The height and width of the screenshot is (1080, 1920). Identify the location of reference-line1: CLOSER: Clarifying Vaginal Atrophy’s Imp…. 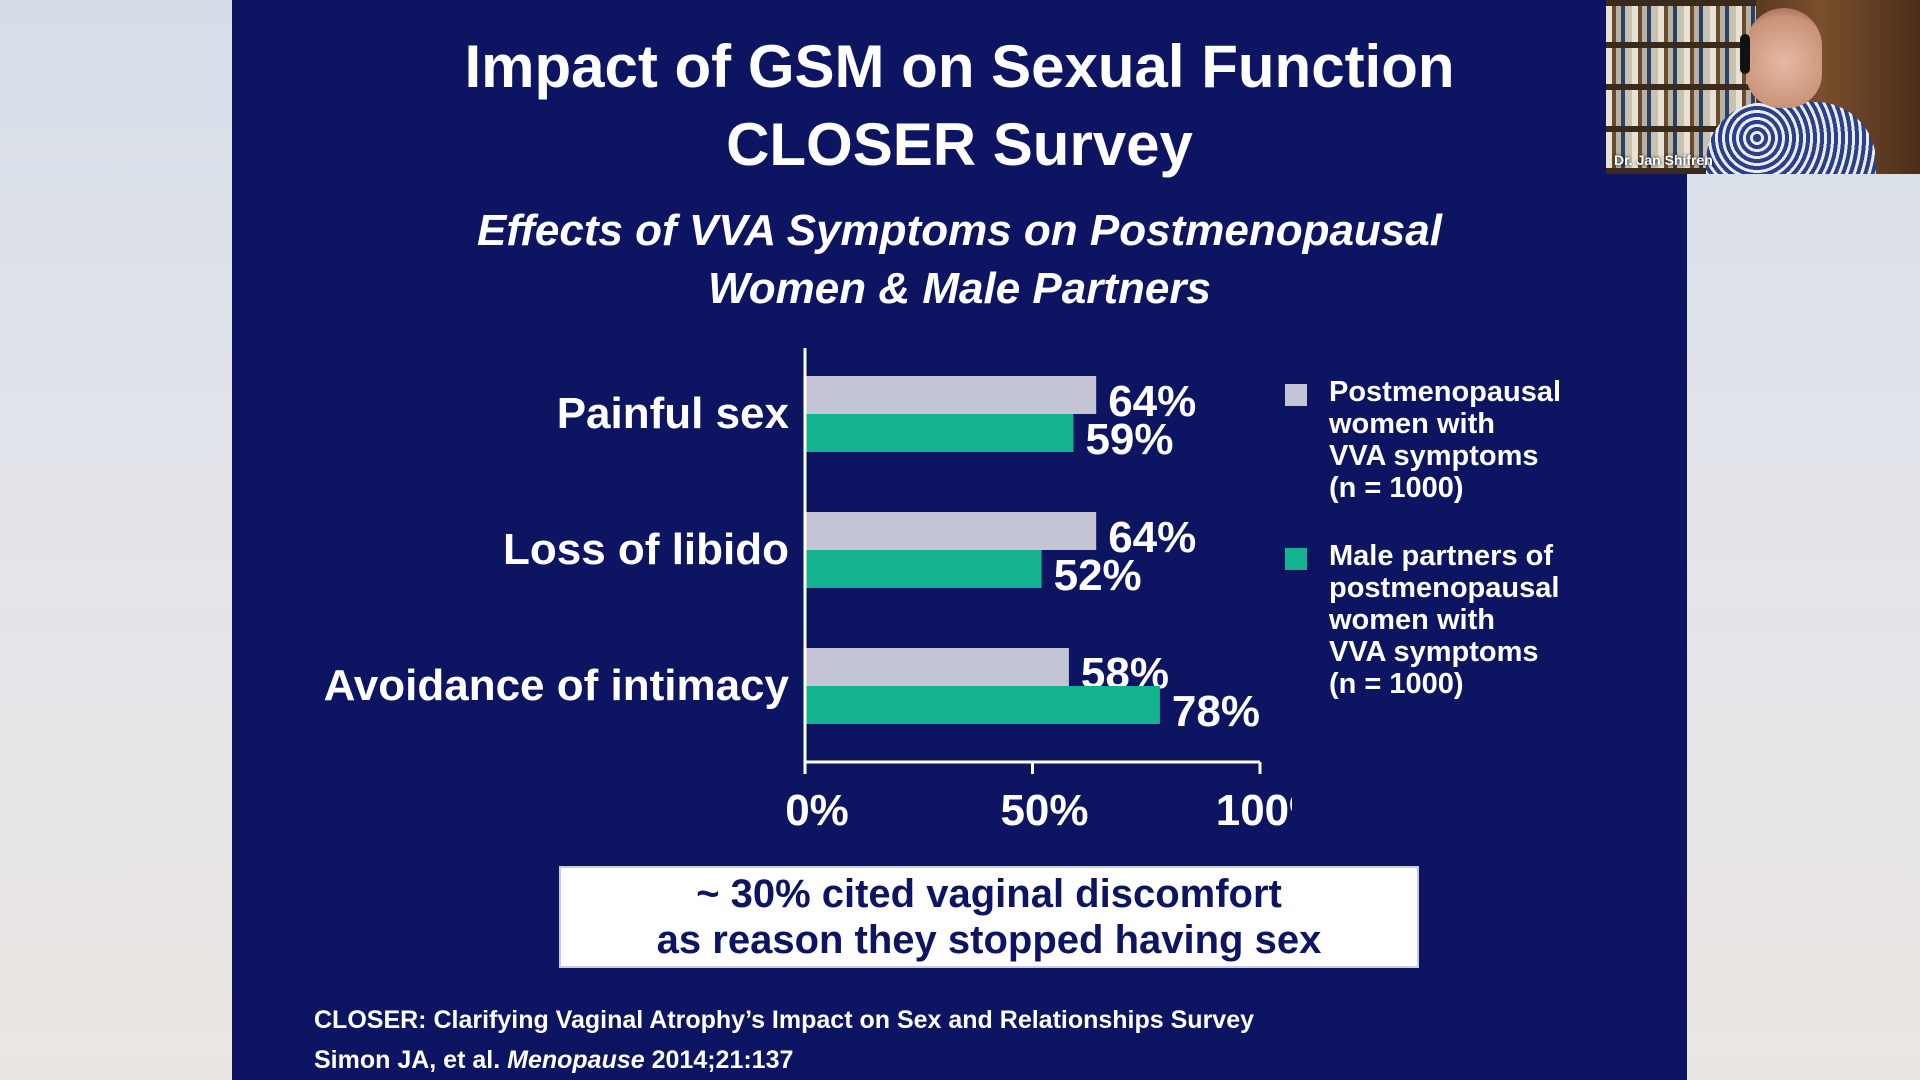
(784, 1020).